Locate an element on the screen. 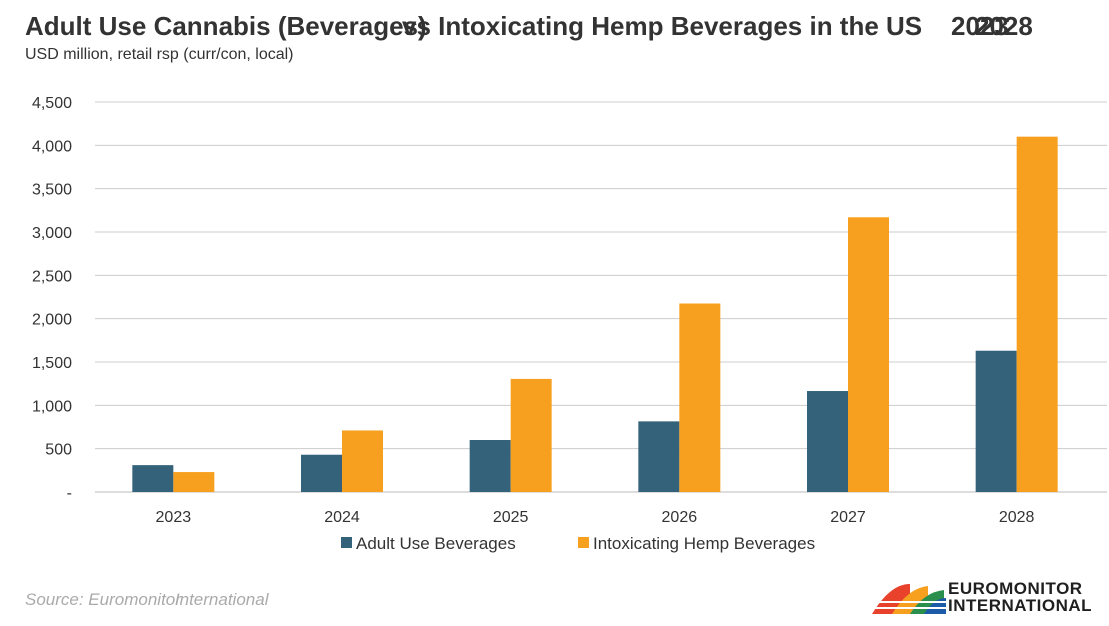 Image resolution: width=1109 pixels, height=626 pixels. x-tick-label: 2028 is located at coordinates (1017, 517).